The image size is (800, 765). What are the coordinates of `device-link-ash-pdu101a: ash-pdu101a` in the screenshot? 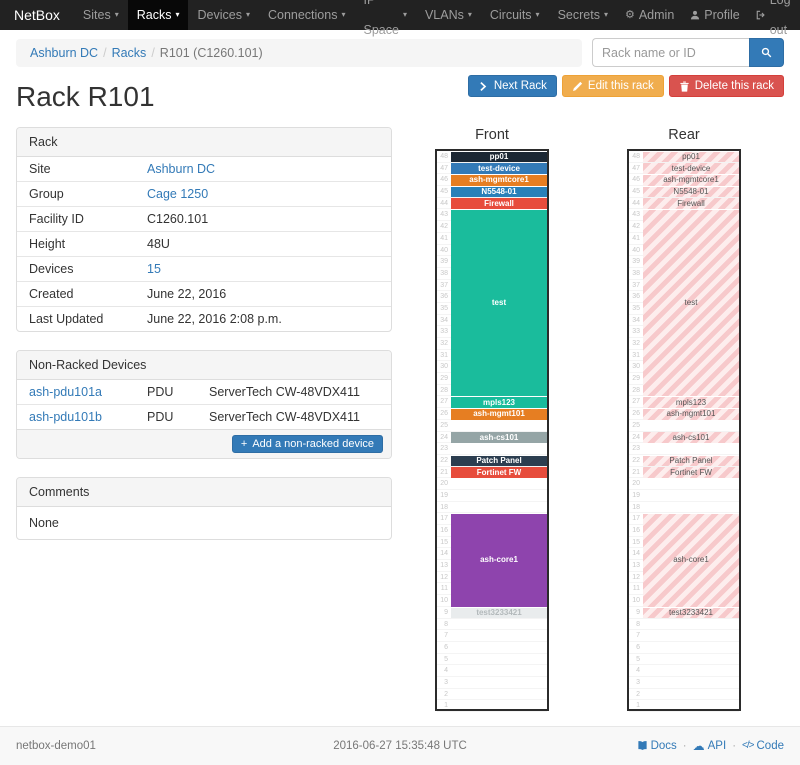 It's located at (65, 392).